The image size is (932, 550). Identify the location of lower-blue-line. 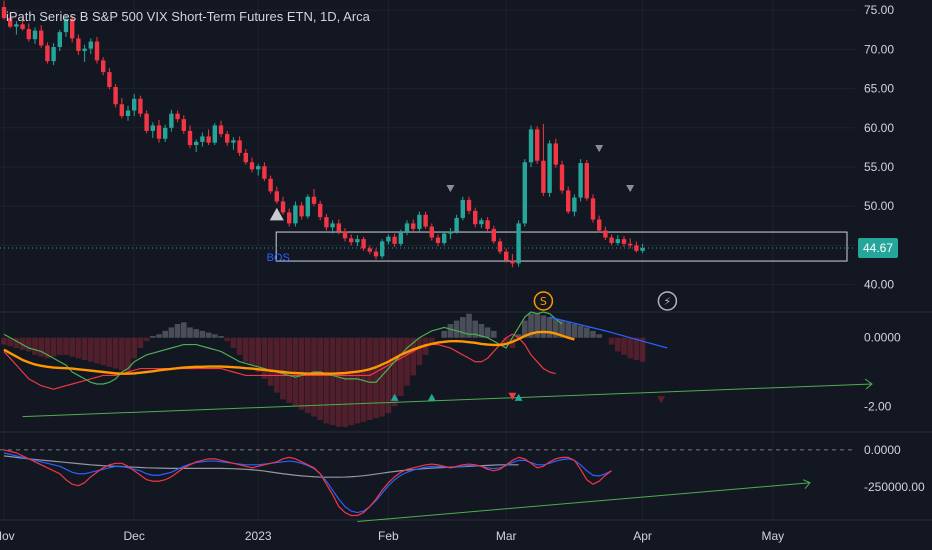
(307, 483).